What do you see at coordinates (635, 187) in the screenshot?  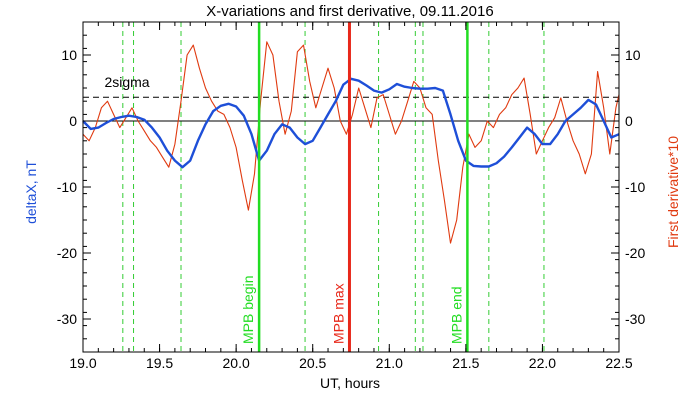 I see `y-tick-label-right-2: -10` at bounding box center [635, 187].